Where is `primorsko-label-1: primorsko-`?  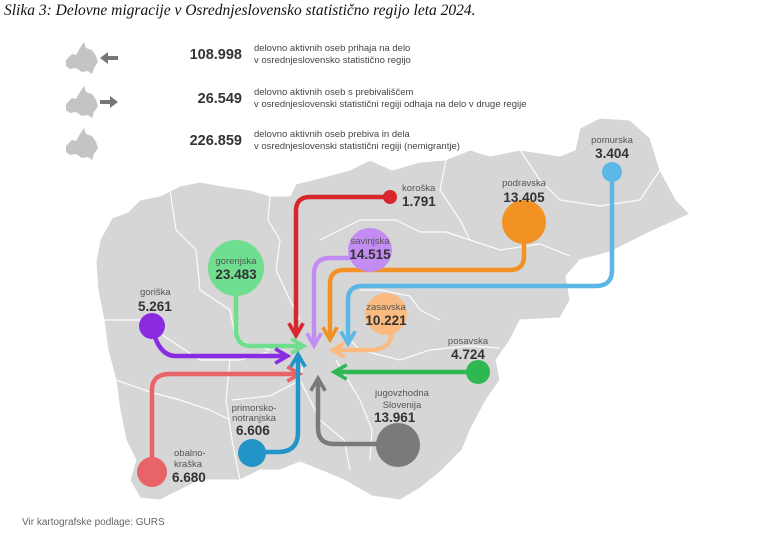
primorsko-label-1: primorsko- is located at coordinates (254, 408).